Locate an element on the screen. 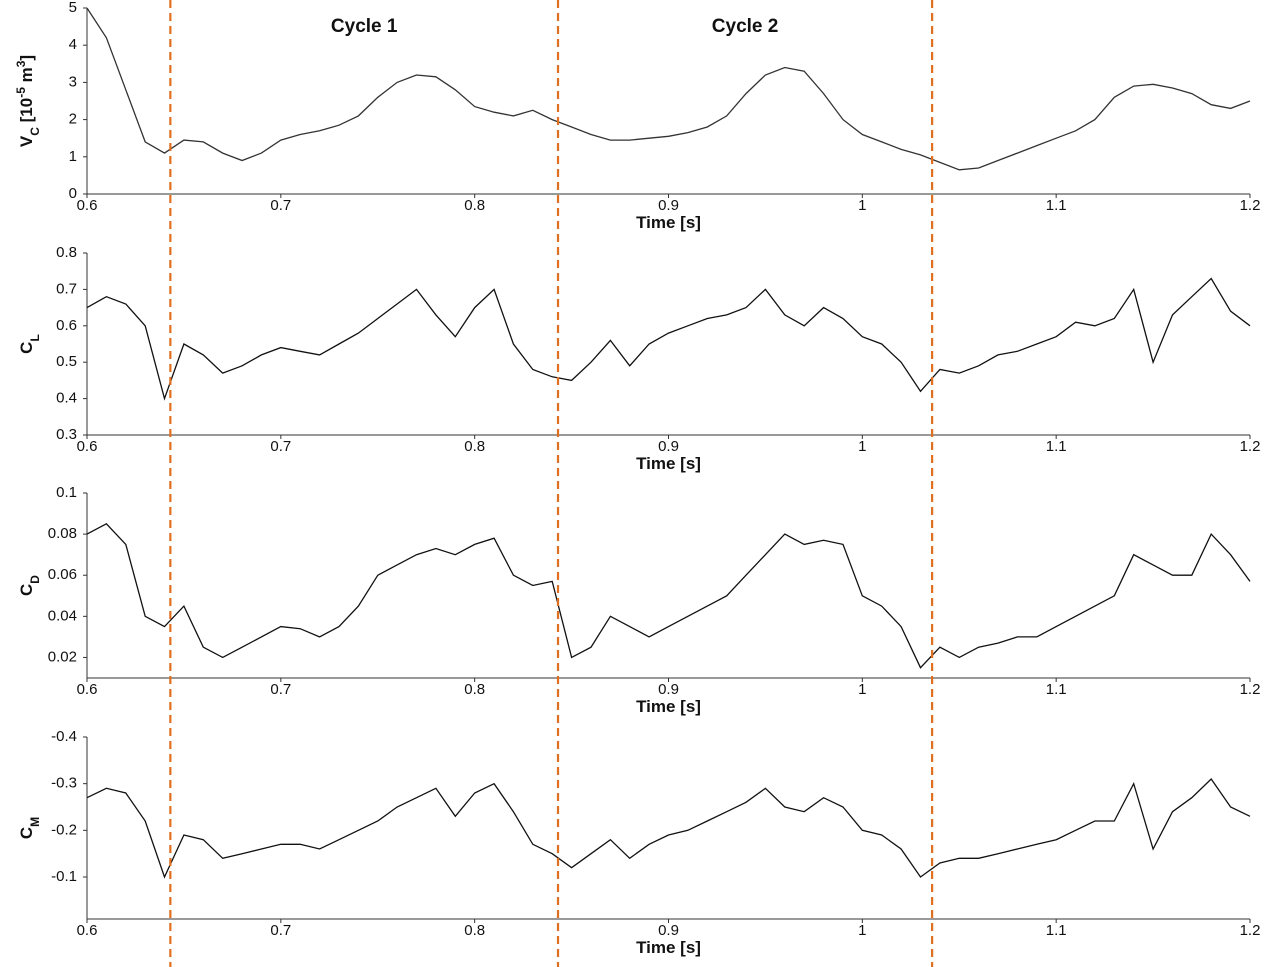 This screenshot has height=967, width=1273. y-tick-label: 0.04 is located at coordinates (62, 615).